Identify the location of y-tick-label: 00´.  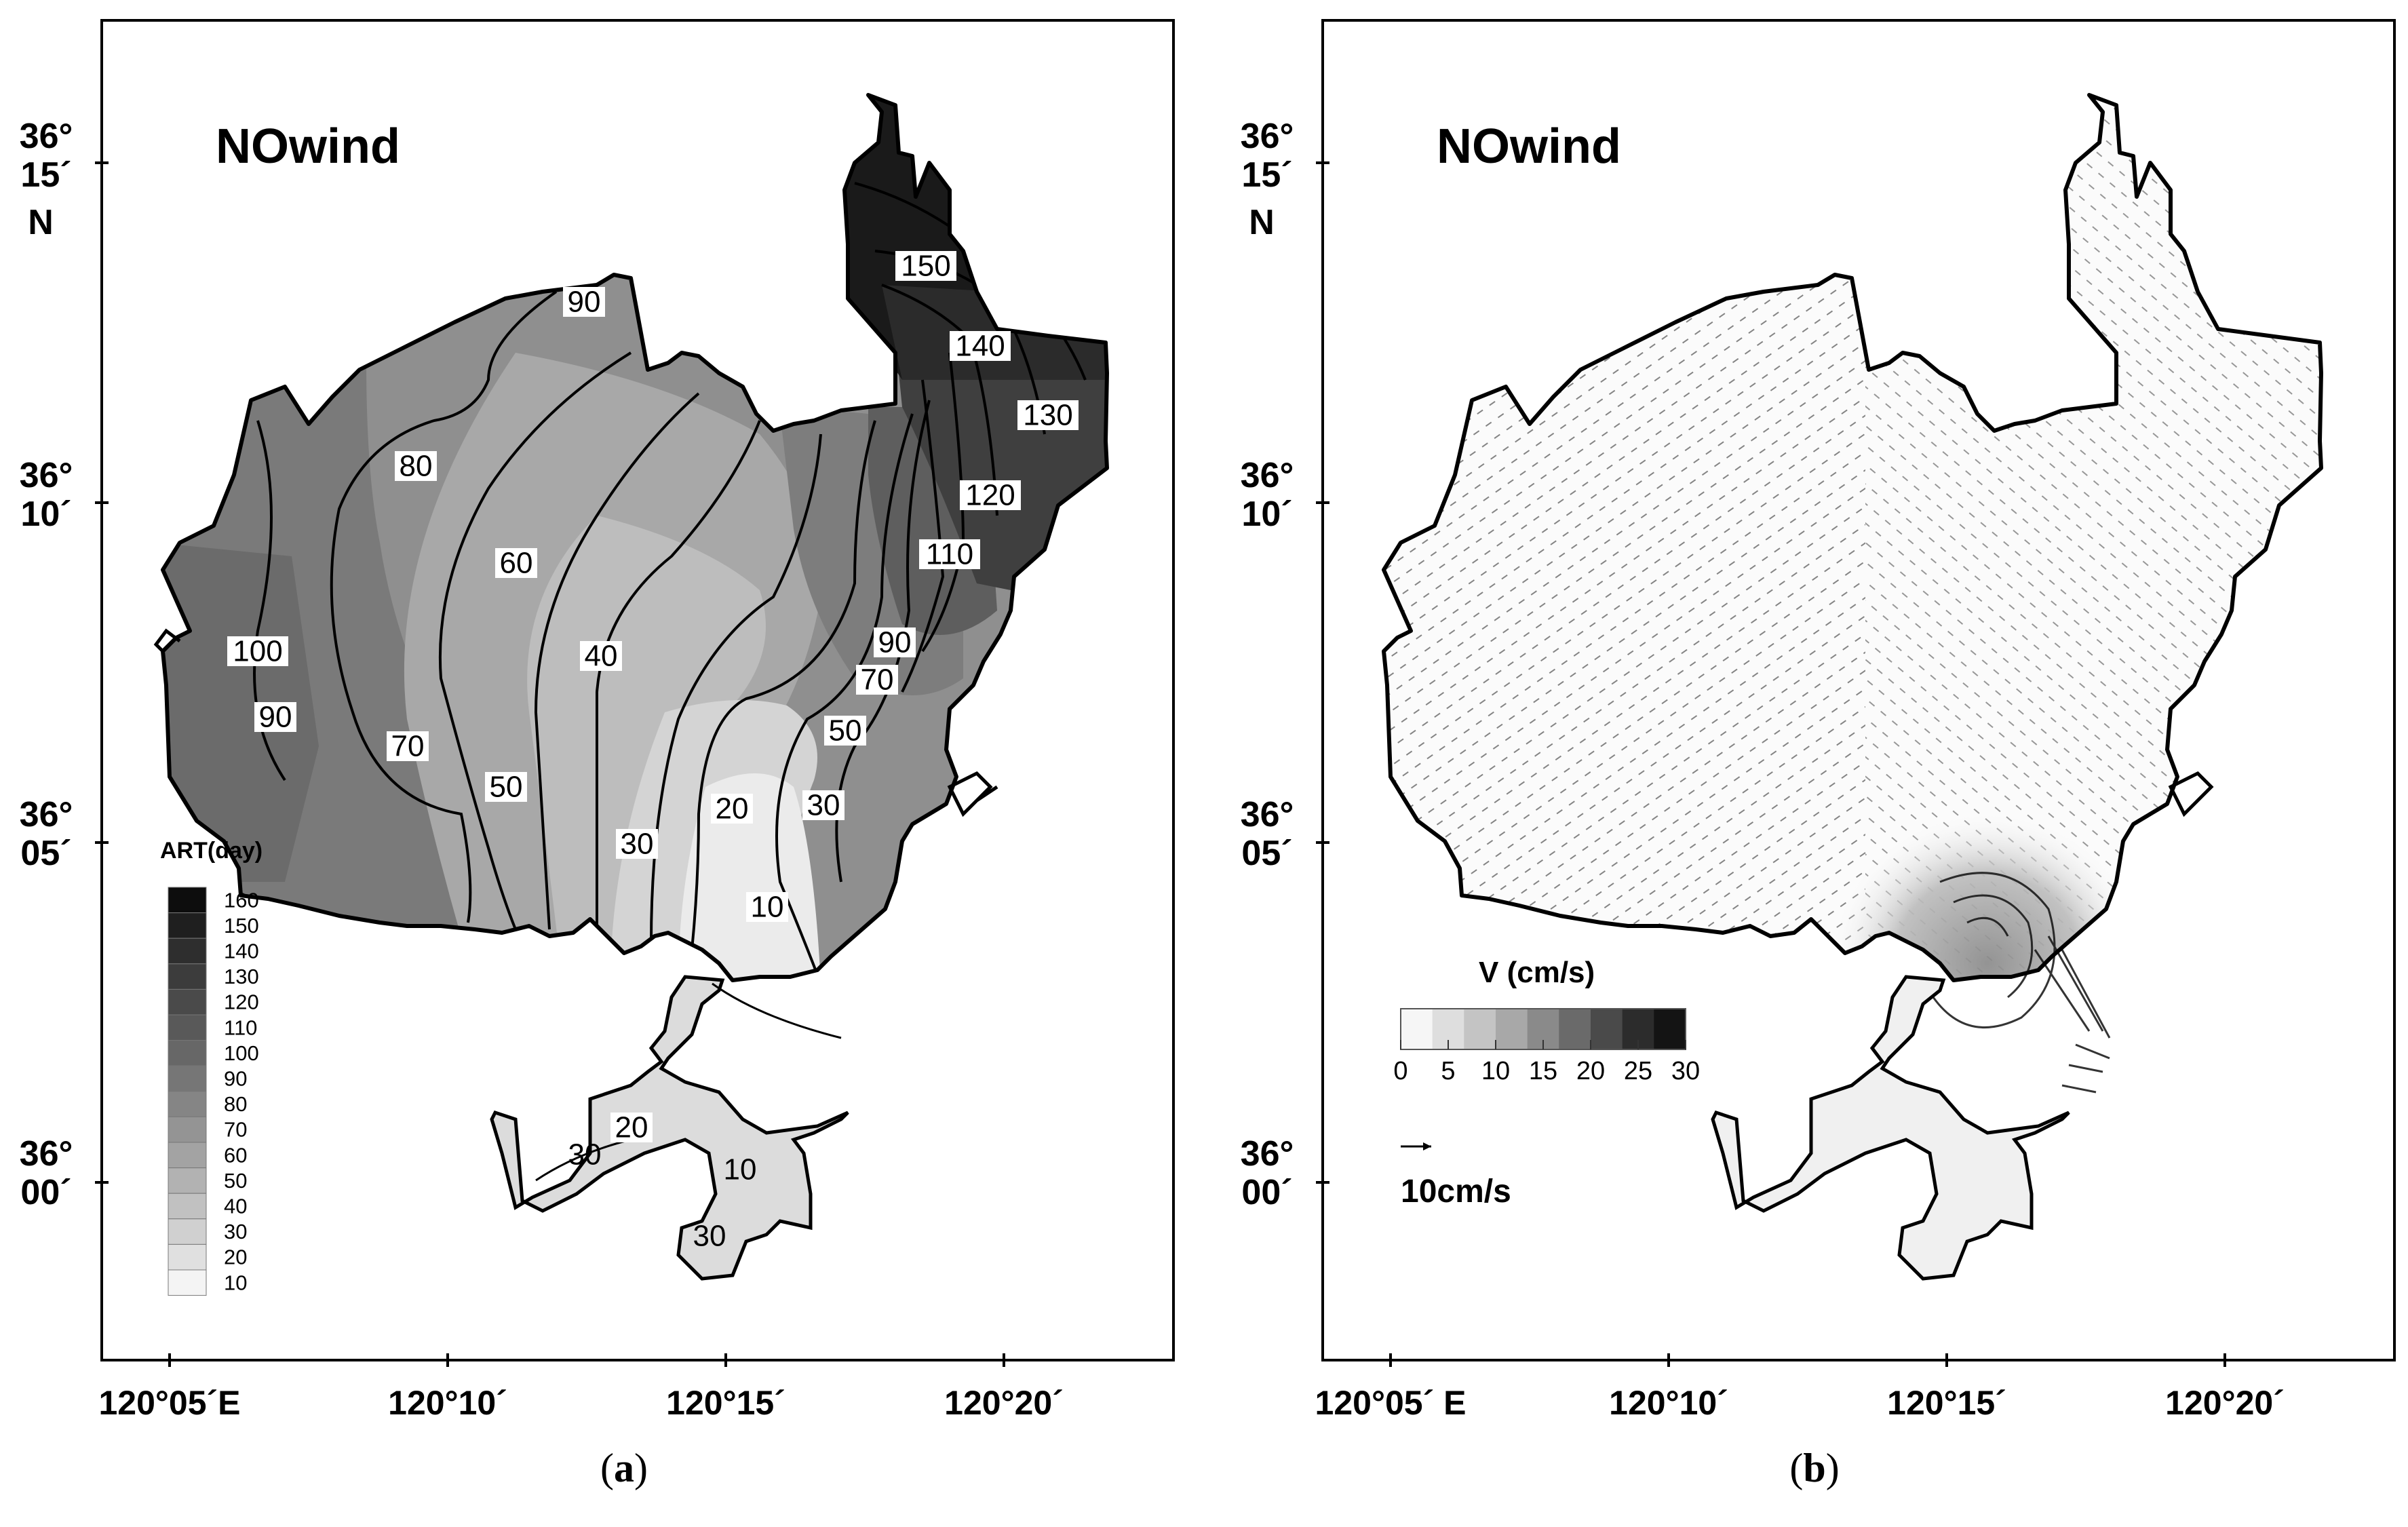
(1267, 1192).